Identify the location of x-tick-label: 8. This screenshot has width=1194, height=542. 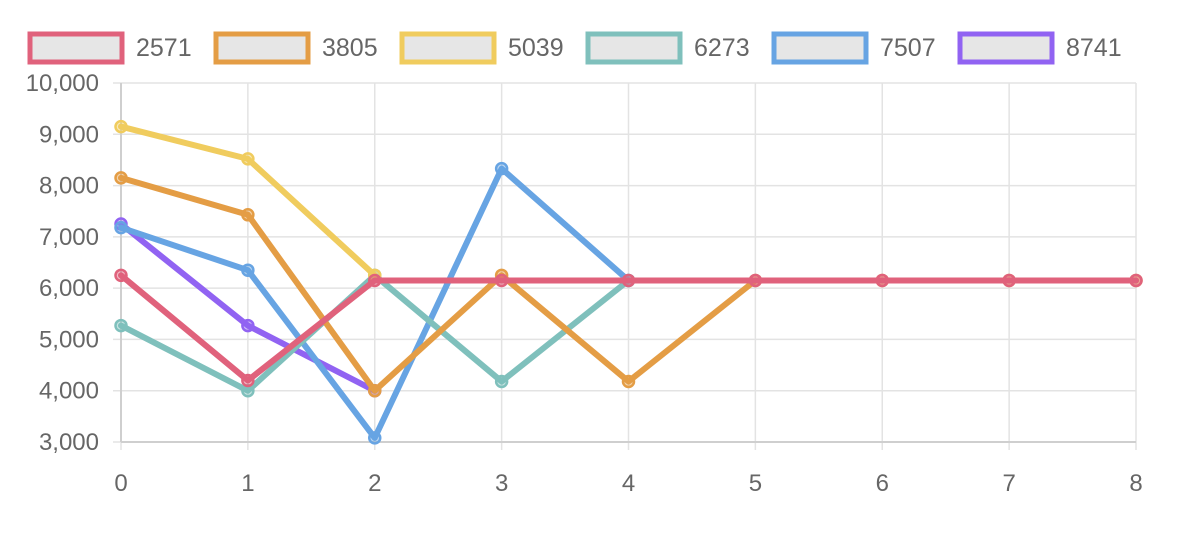
(1135, 483).